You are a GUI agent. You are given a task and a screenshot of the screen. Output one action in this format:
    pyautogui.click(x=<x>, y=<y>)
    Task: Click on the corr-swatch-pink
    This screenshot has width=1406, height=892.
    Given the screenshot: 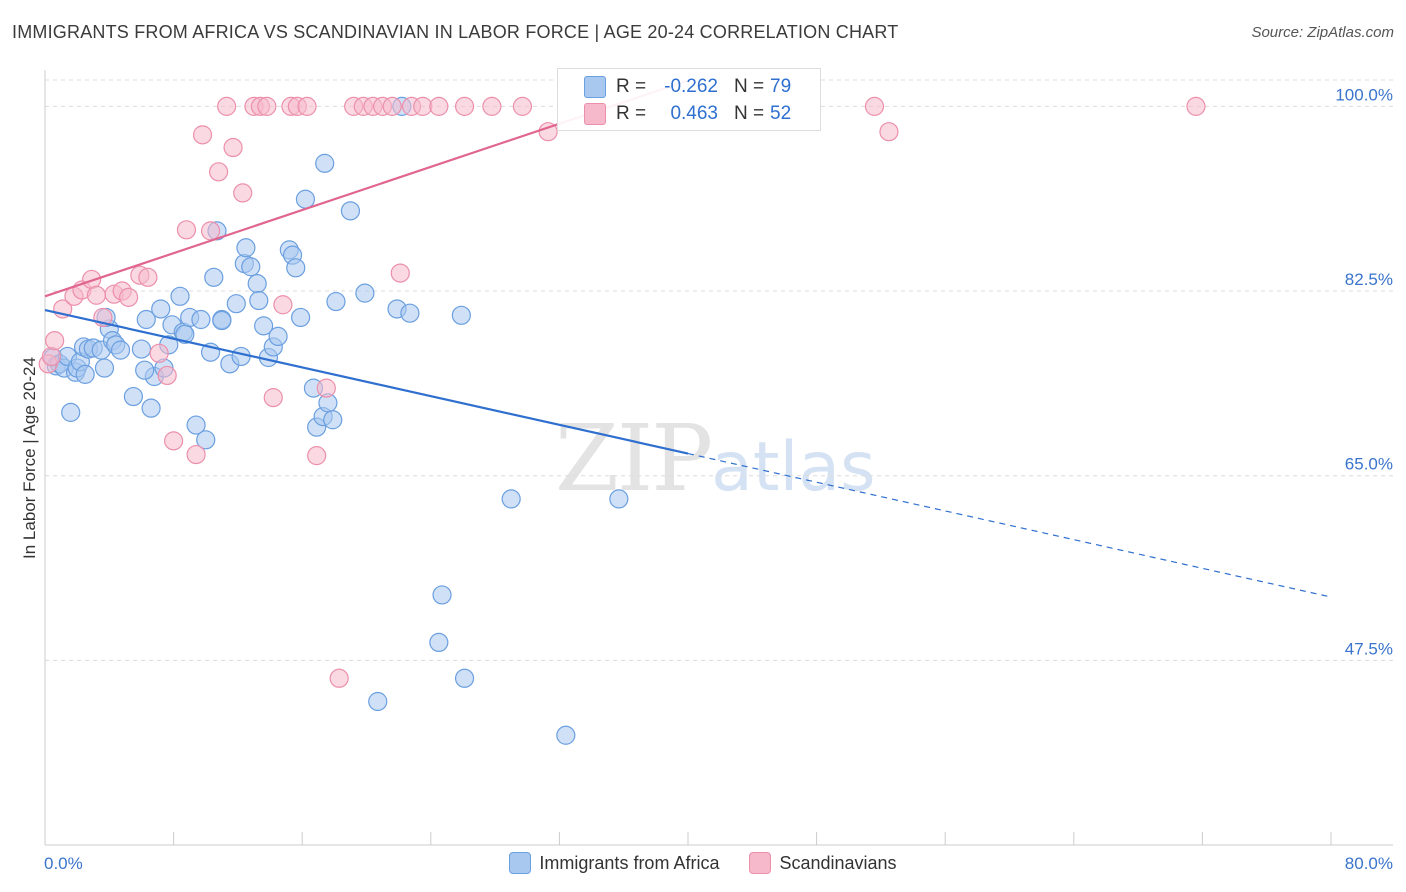 What is the action you would take?
    pyautogui.click(x=595, y=114)
    